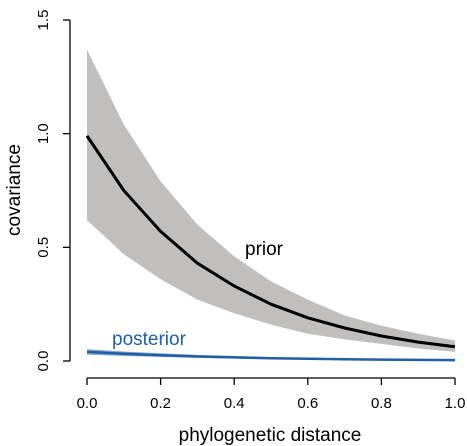 This screenshot has width=467, height=446. I want to click on y-tick-label: 1.5, so click(43, 20).